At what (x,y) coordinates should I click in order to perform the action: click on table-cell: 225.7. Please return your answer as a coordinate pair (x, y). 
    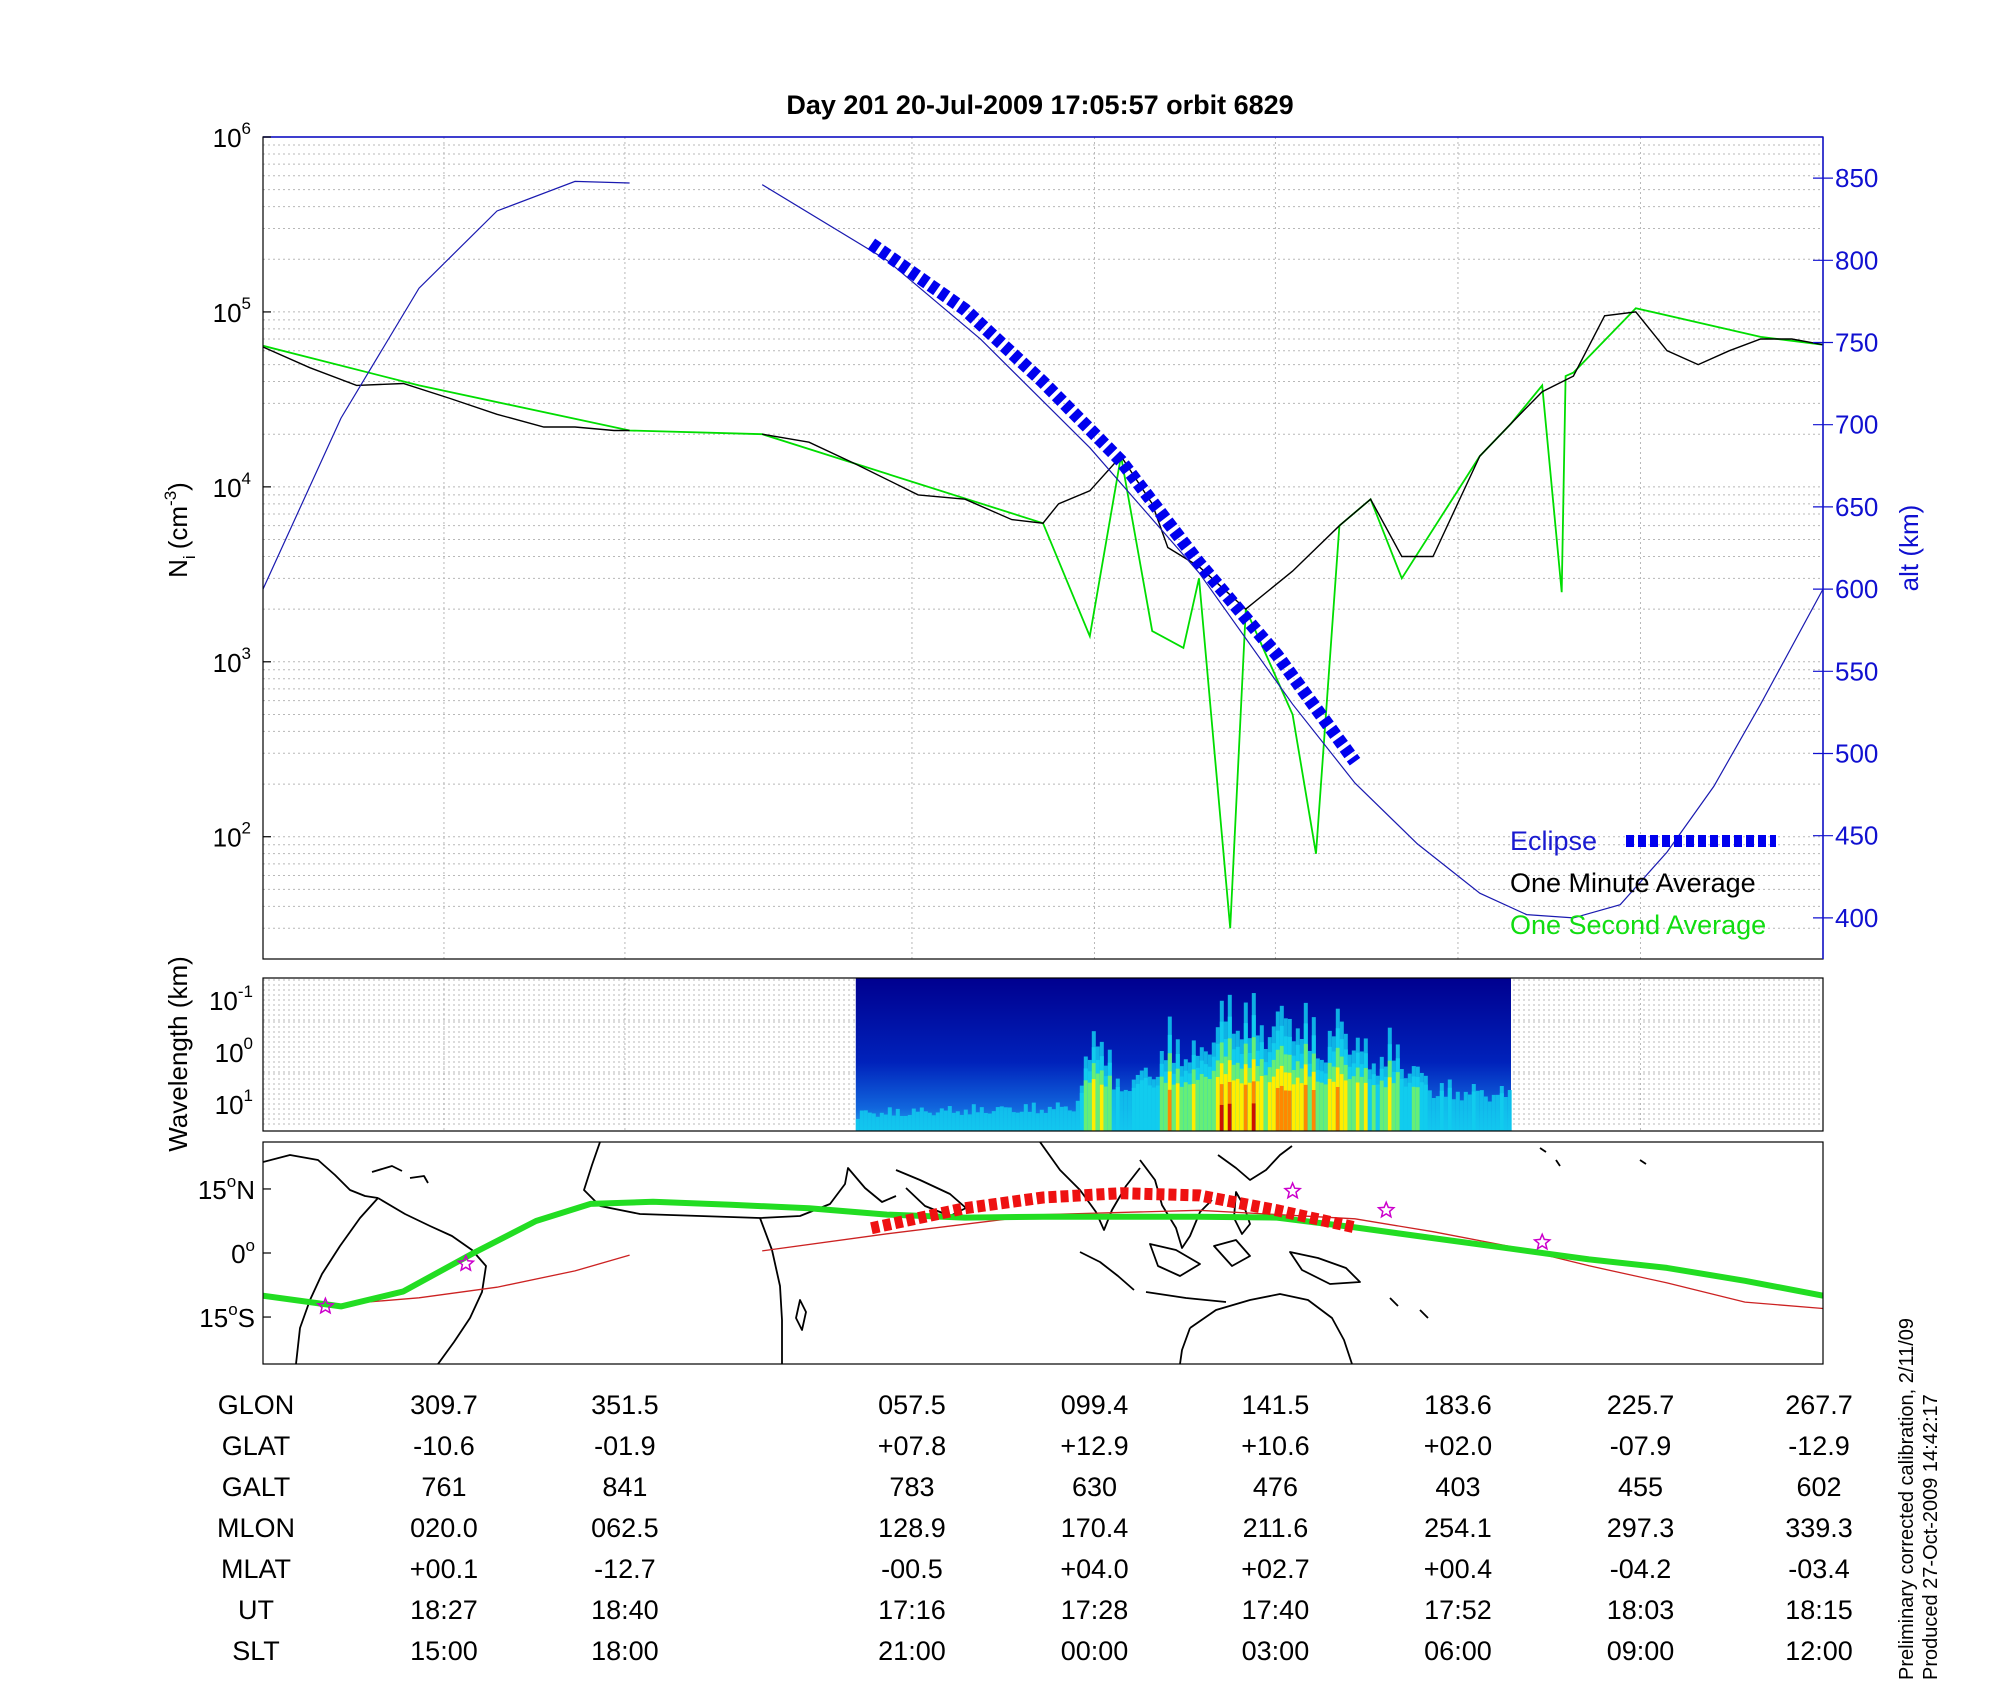
    Looking at the image, I should click on (1641, 1405).